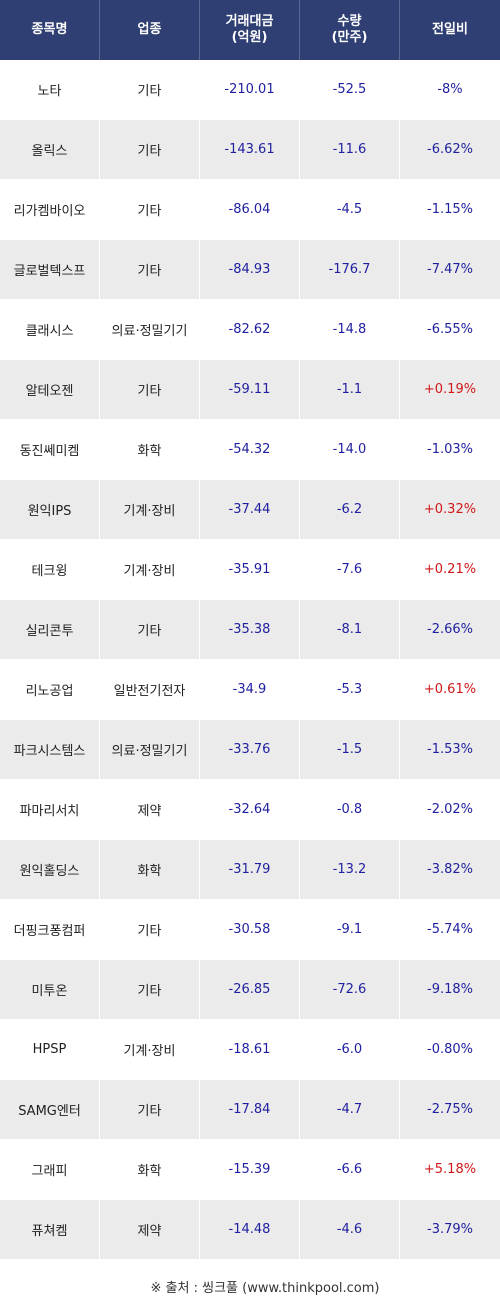  I want to click on table-row: 리노공업 일반전기전자 -34.9 -5.3 +0.61%, so click(250, 690).